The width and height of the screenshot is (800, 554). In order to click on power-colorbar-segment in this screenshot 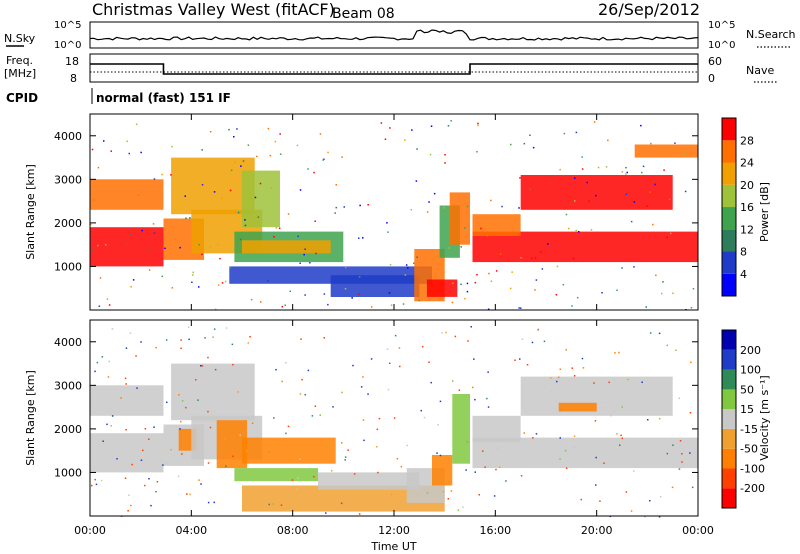, I will do `click(729, 196)`.